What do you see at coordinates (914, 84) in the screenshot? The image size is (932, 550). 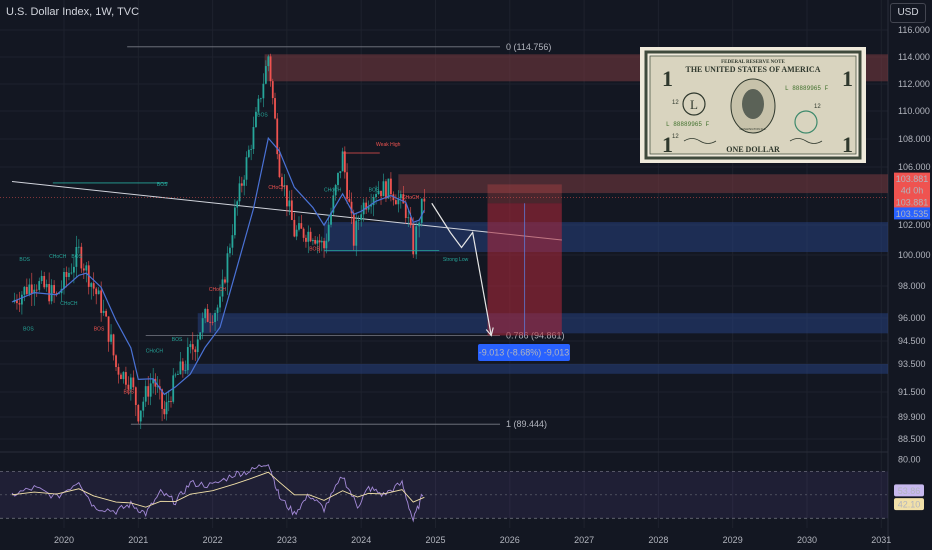 I see `price-tick: 112.000` at bounding box center [914, 84].